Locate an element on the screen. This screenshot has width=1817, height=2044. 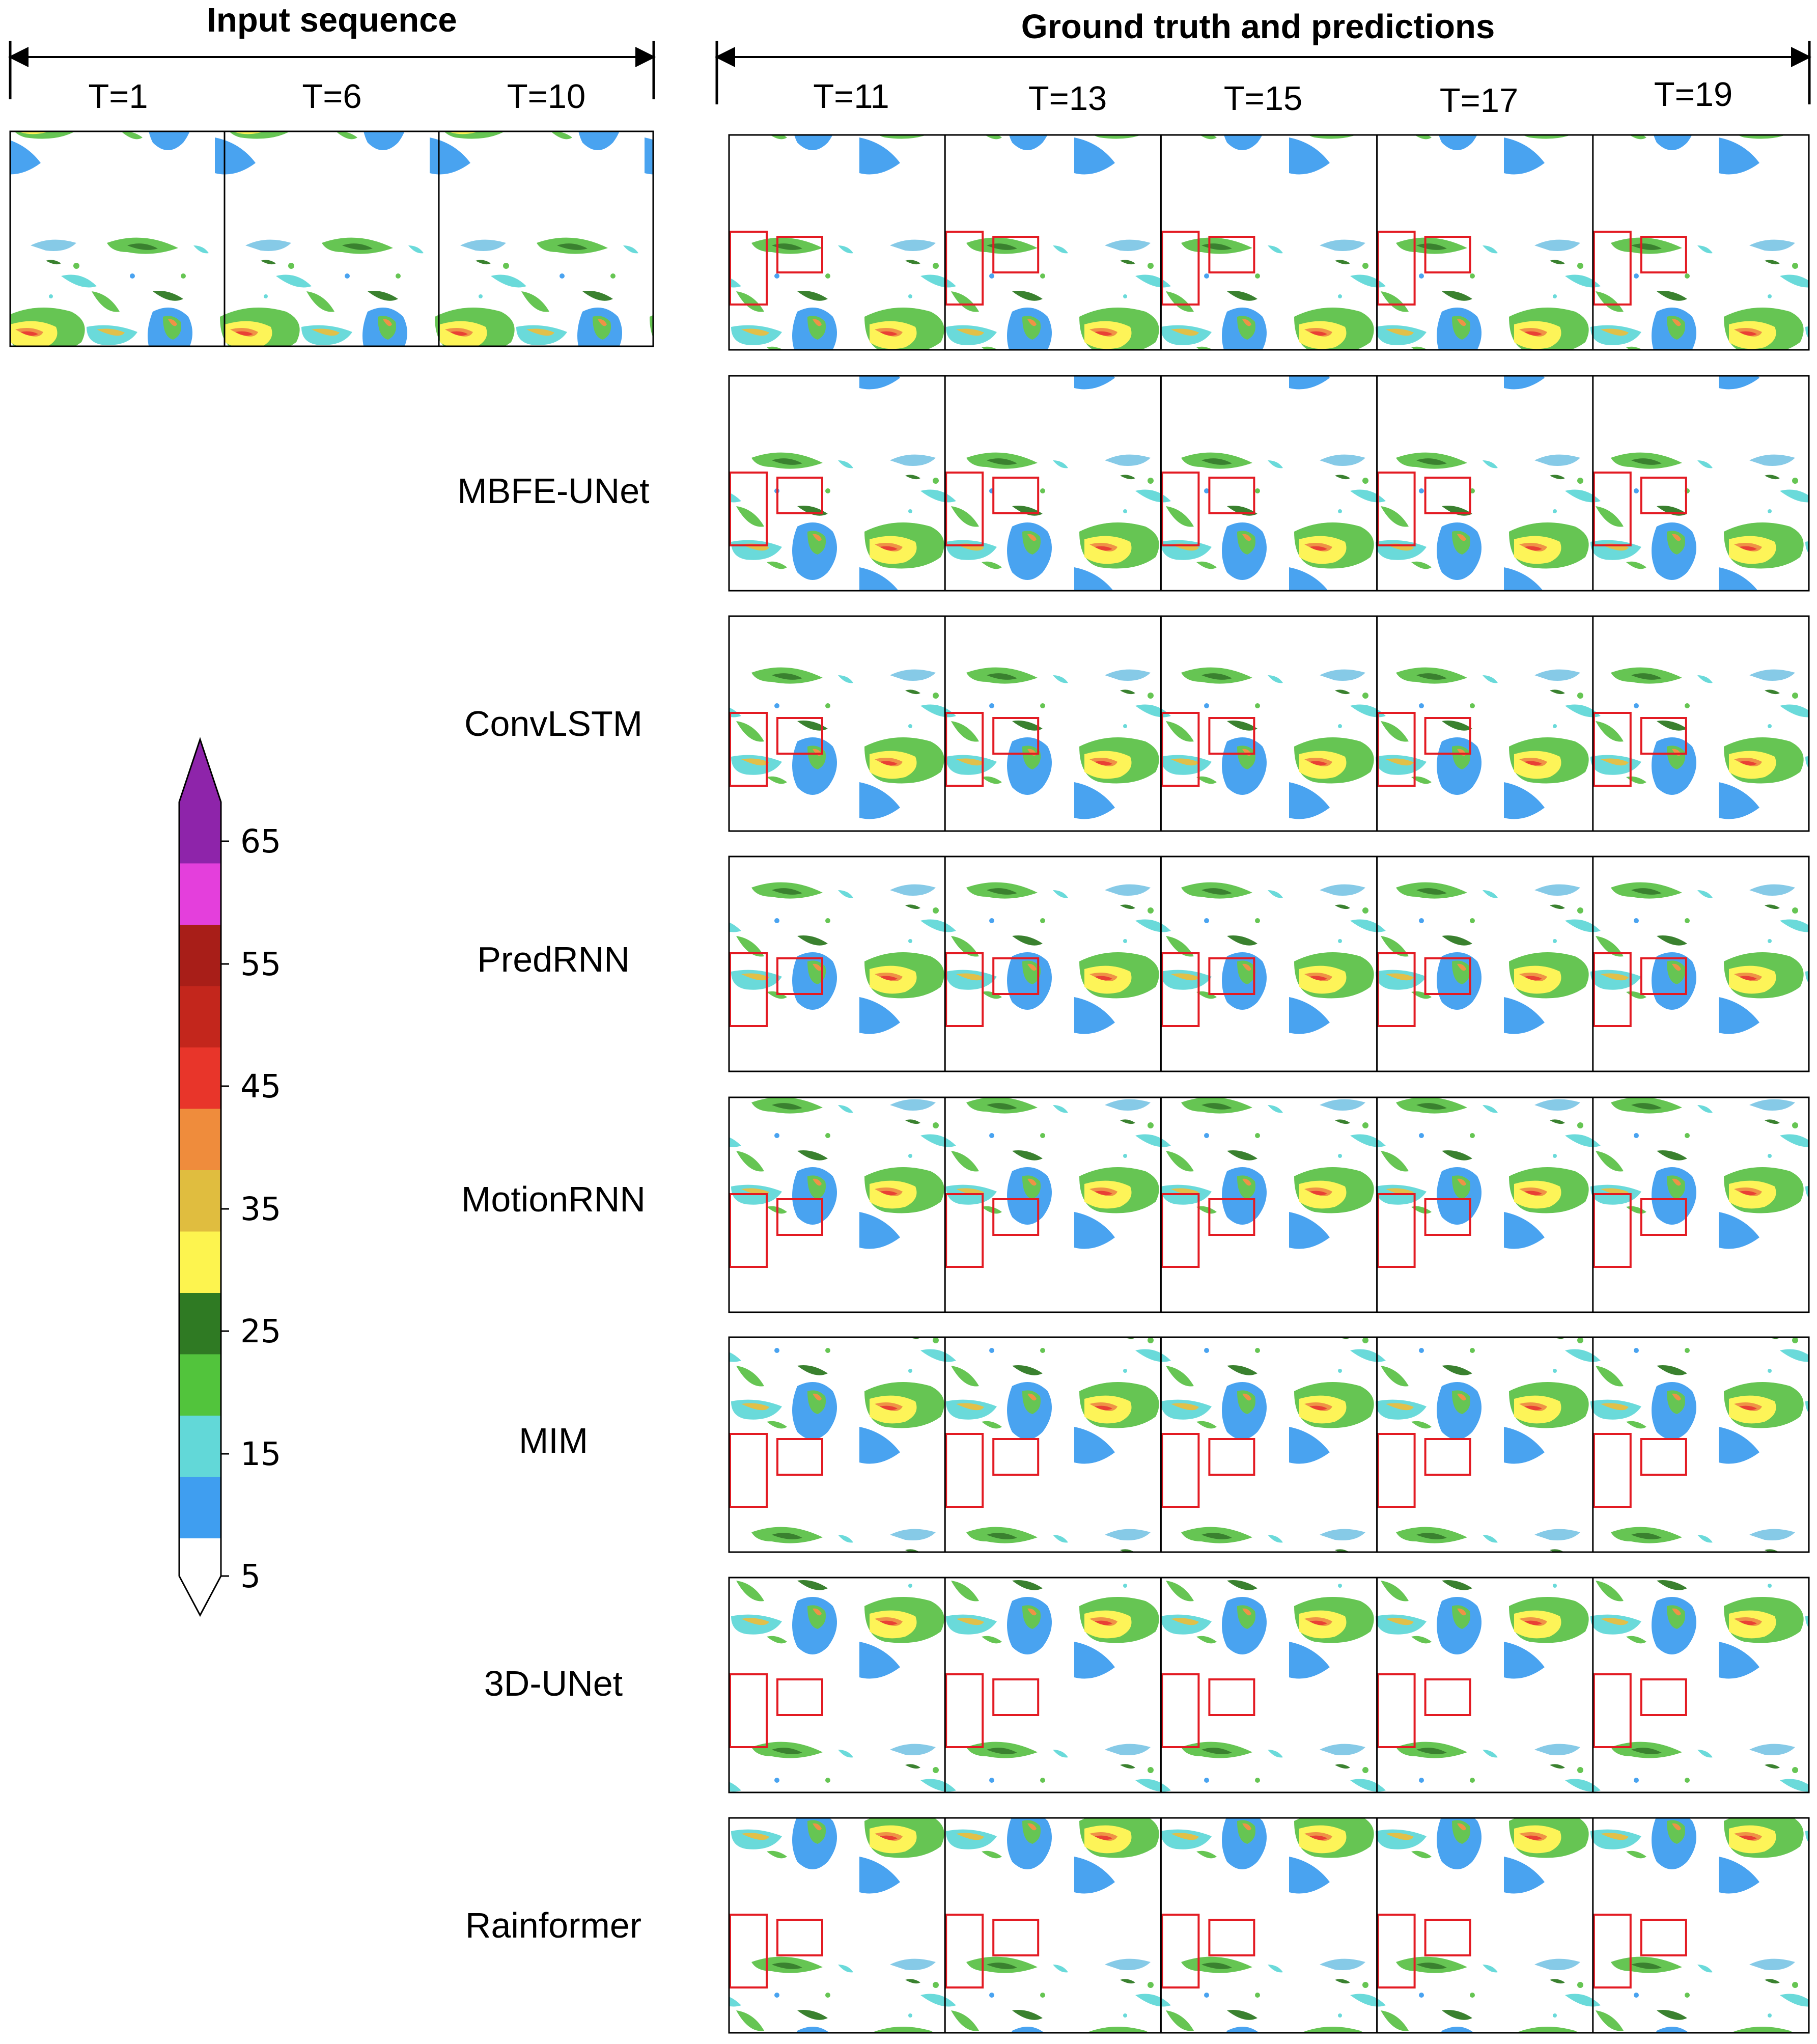
input-time-label: T=10 is located at coordinates (546, 96).